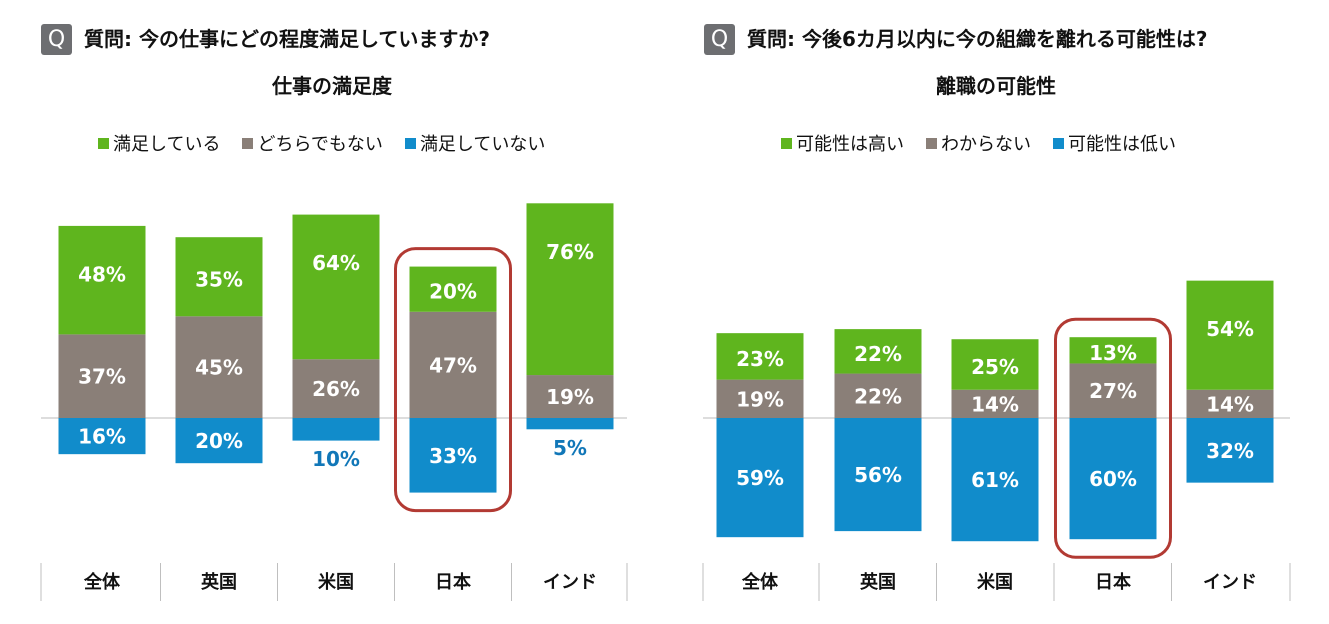  Describe the element at coordinates (332, 86) in the screenshot. I see `chart-title: 仕事の満足度` at that location.